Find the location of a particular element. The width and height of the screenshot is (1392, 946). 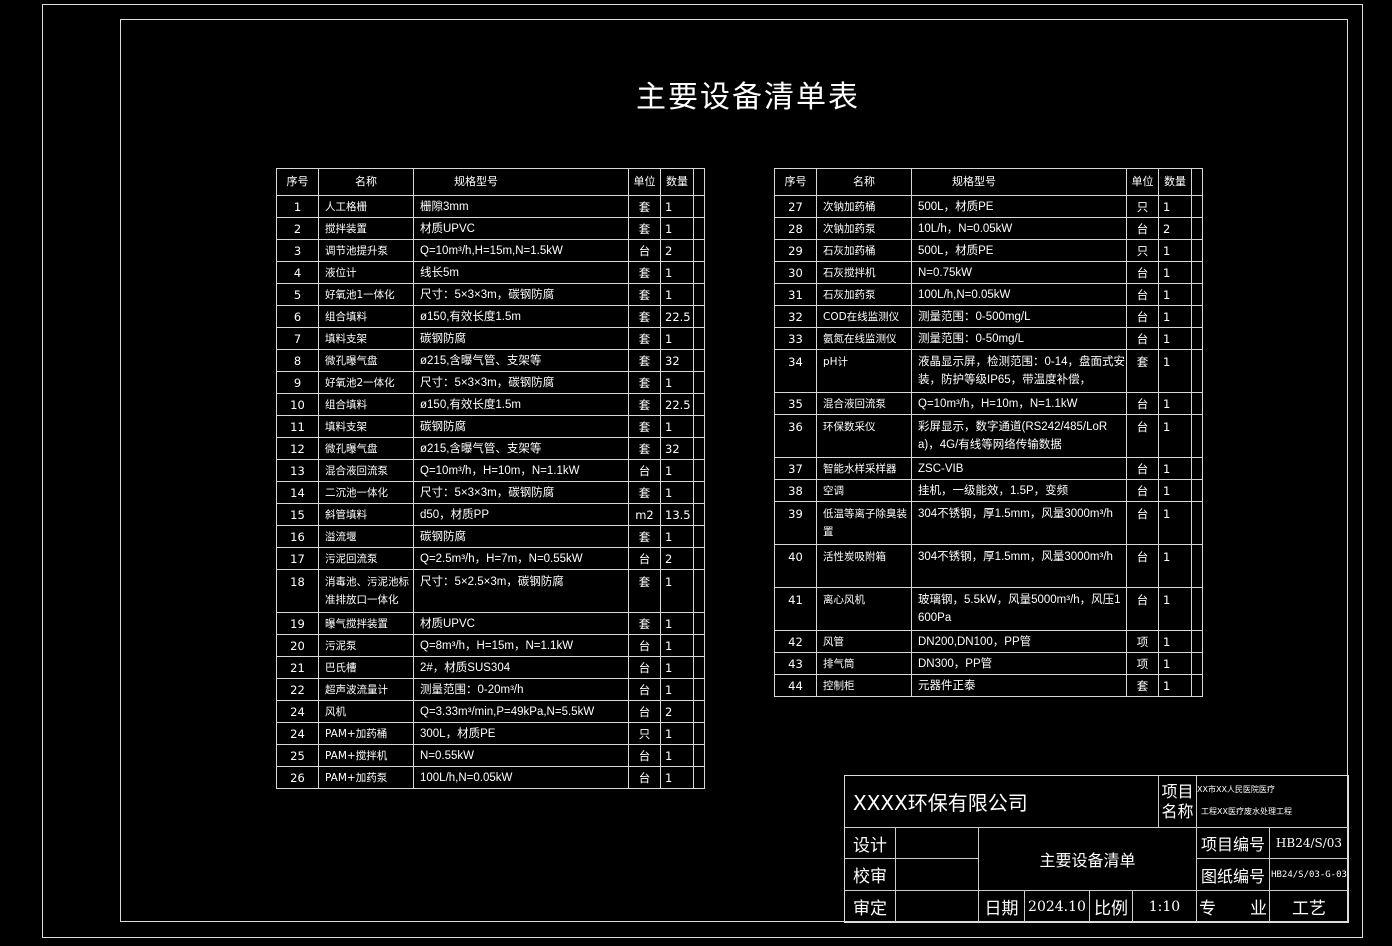

cell-spec: 304不锈钢，厚1.5mm，风量3000m³/h is located at coordinates (1019, 523).